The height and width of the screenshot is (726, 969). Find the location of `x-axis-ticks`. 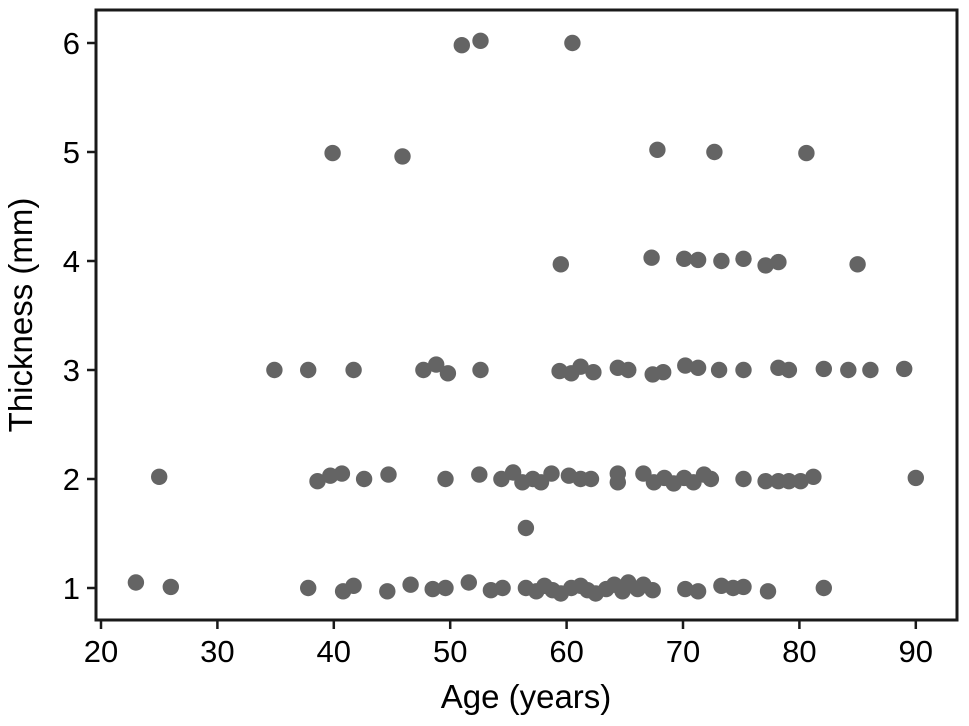

x-axis-ticks is located at coordinates (508, 624).